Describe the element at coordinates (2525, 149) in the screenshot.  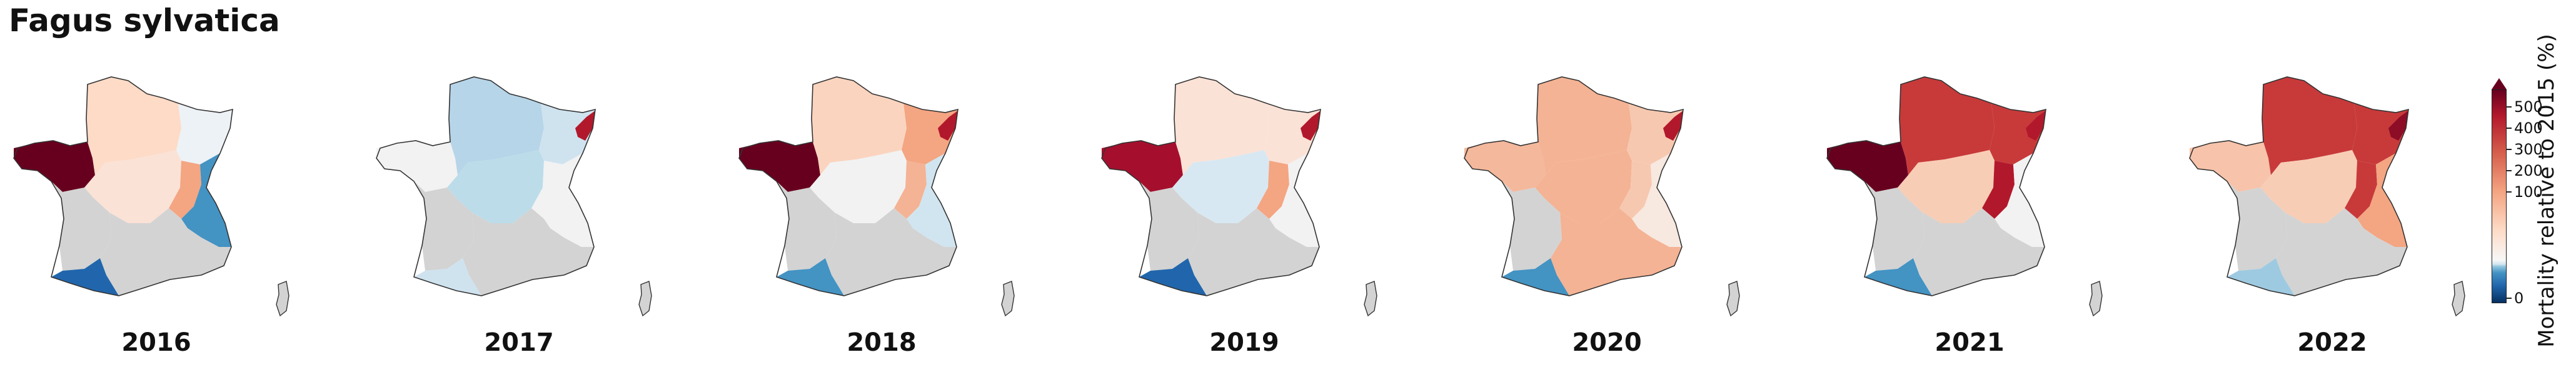
I see `colorbar-tick: 300` at that location.